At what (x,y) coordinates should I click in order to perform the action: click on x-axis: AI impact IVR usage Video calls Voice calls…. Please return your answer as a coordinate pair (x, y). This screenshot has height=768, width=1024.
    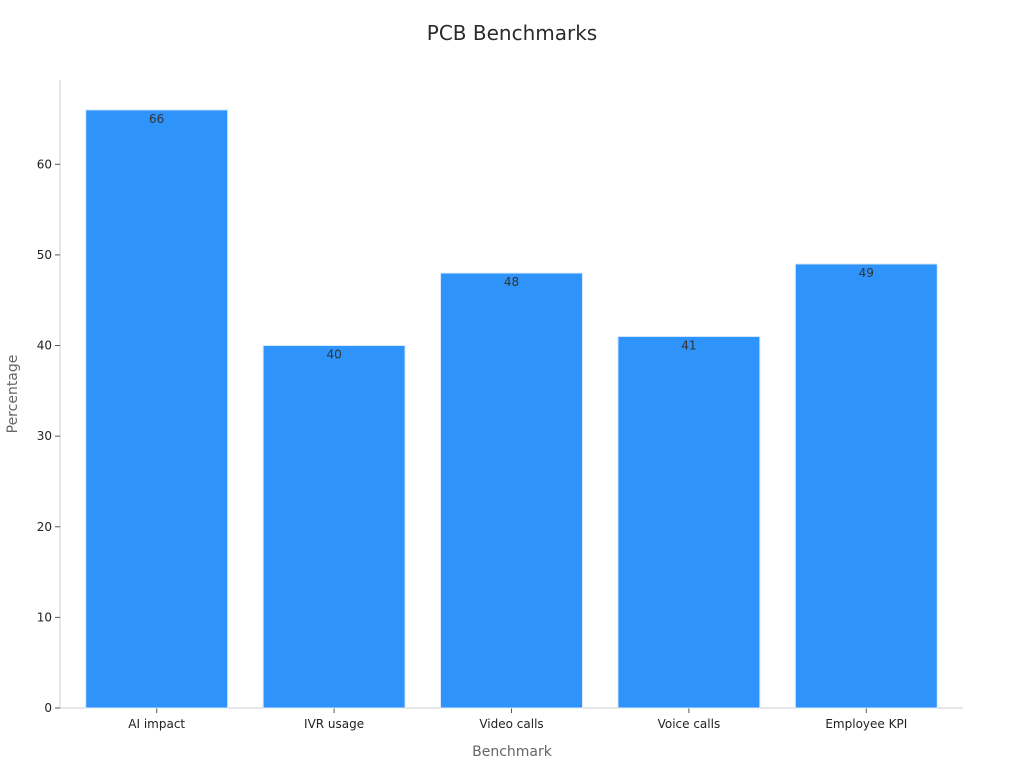
    Looking at the image, I should click on (511, 719).